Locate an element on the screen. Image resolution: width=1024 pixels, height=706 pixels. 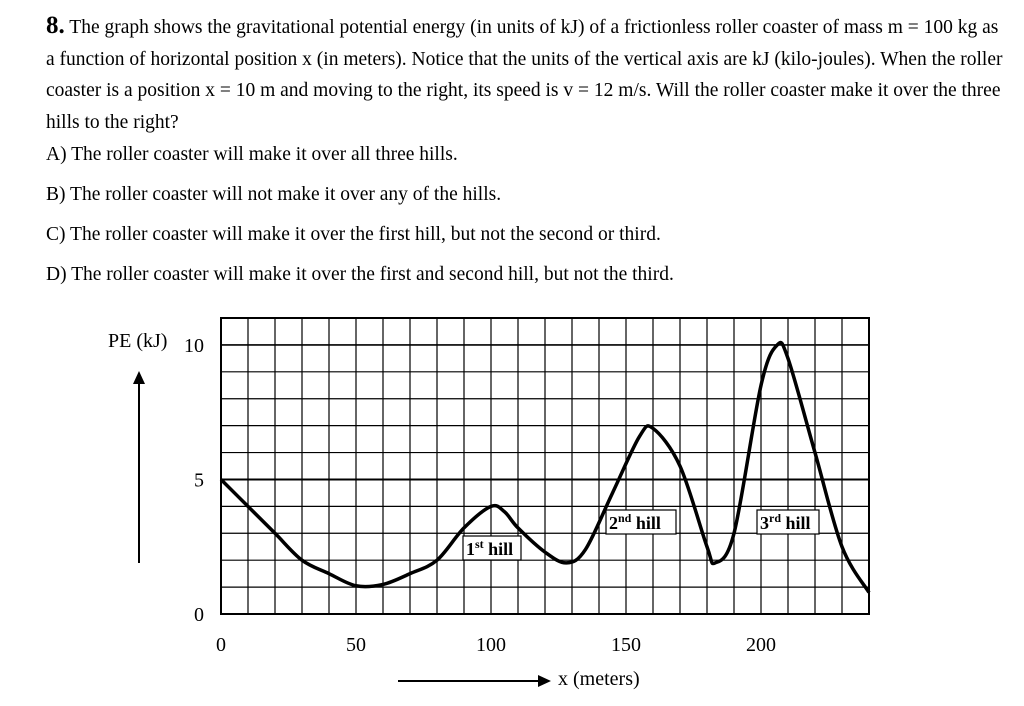
x-tick-label: 50 is located at coordinates (356, 645).